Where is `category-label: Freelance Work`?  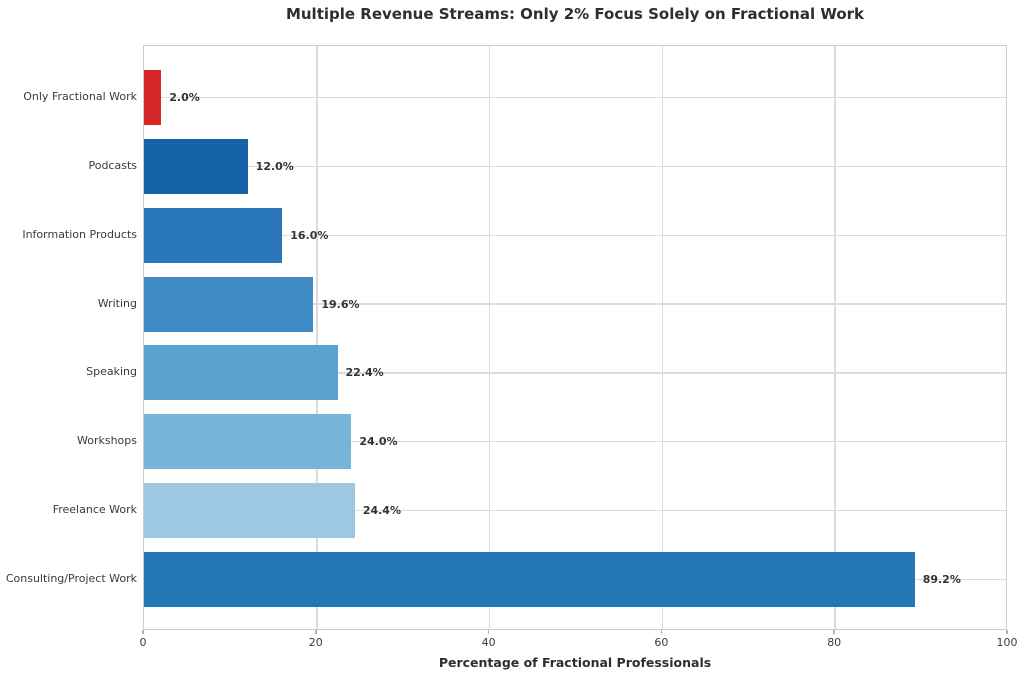
category-label: Freelance Work is located at coordinates (94, 510).